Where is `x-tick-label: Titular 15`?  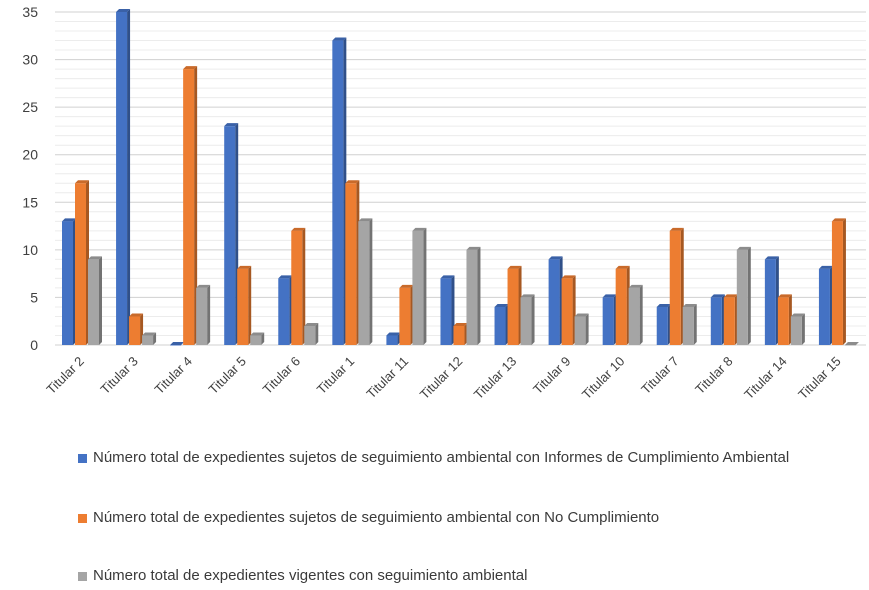 x-tick-label: Titular 15 is located at coordinates (819, 378).